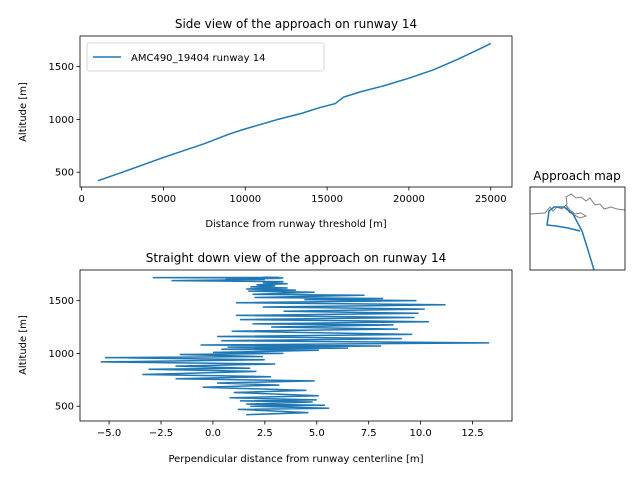  I want to click on down-view-ytick-label: 1500, so click(61, 301).